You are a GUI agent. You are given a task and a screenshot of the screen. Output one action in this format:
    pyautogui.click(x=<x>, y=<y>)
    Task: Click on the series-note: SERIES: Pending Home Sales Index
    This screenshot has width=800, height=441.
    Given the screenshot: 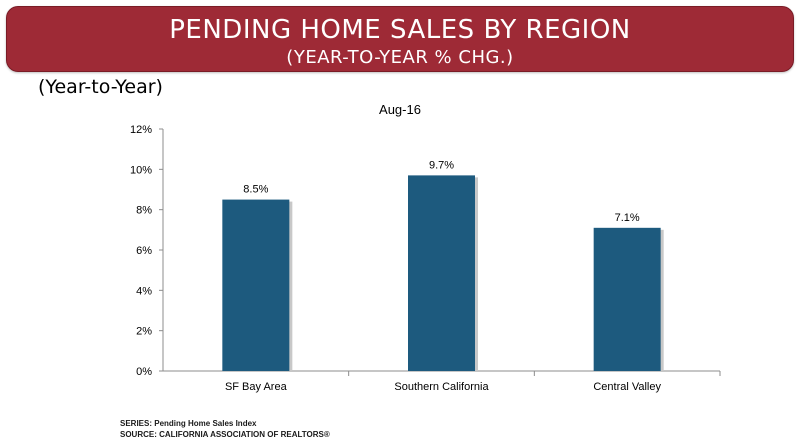 What is the action you would take?
    pyautogui.click(x=188, y=423)
    